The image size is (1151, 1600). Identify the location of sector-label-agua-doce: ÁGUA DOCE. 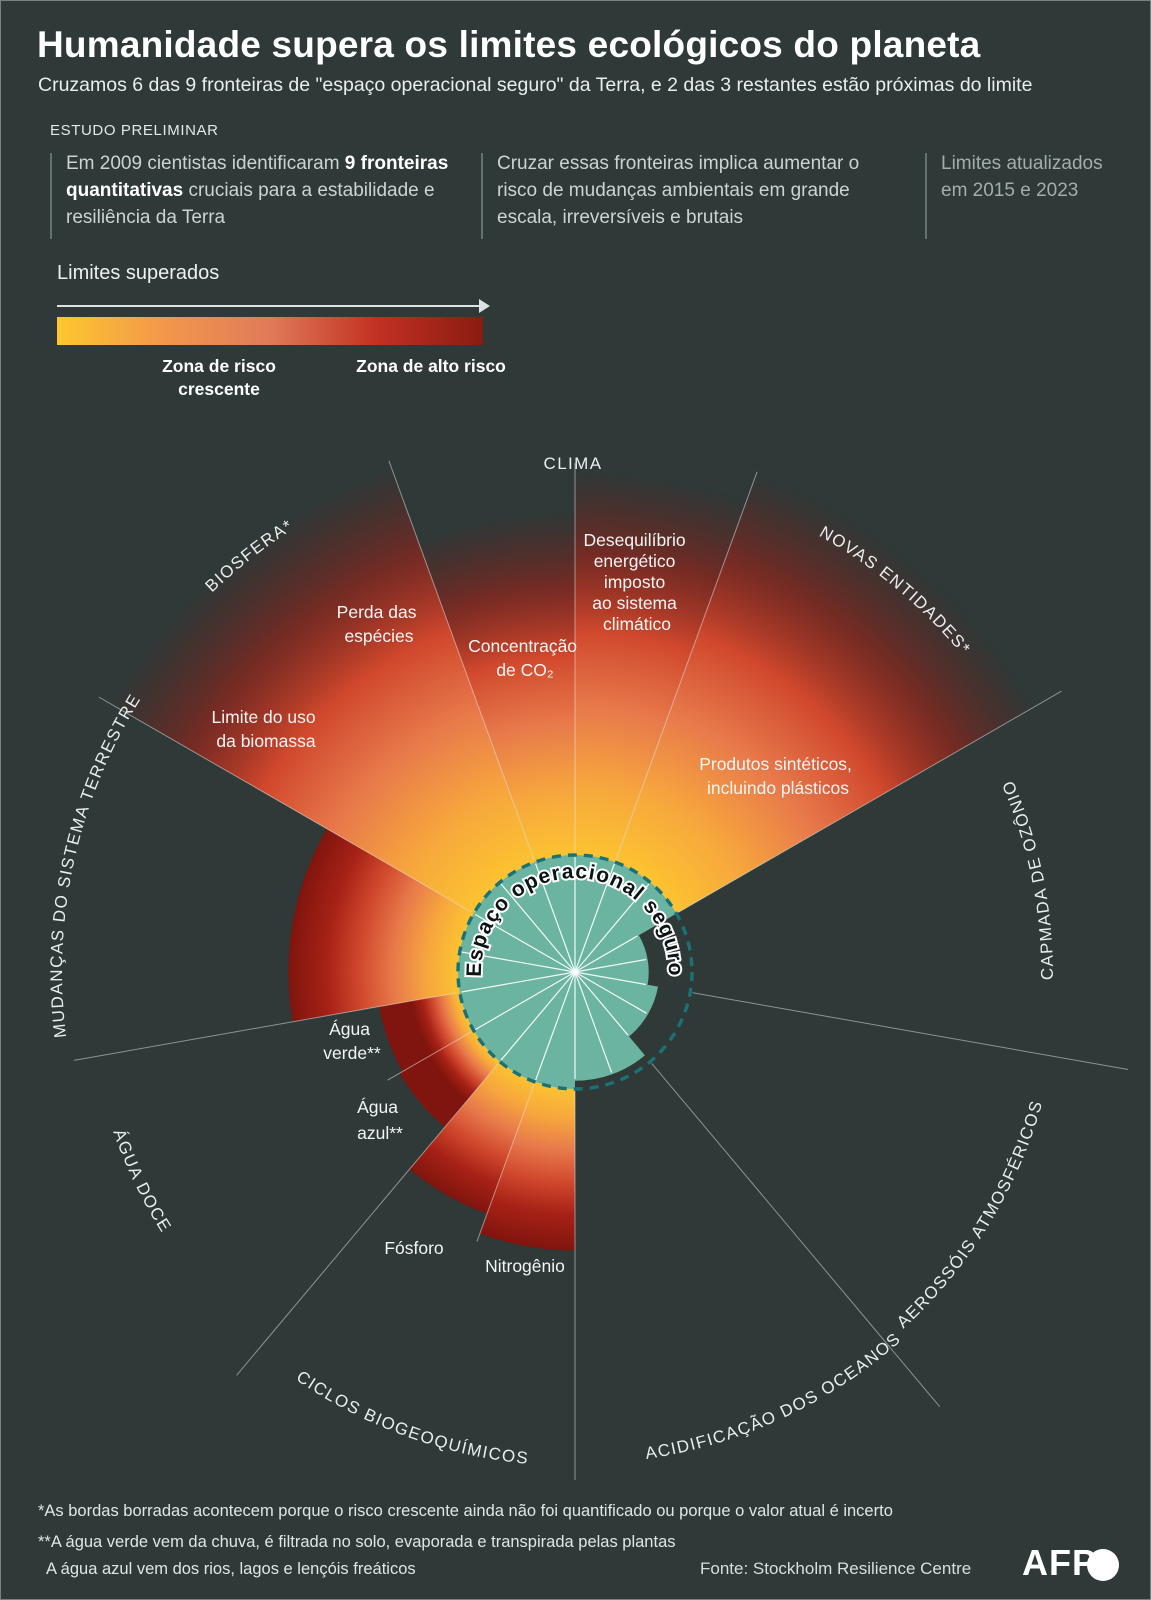
(142, 1181).